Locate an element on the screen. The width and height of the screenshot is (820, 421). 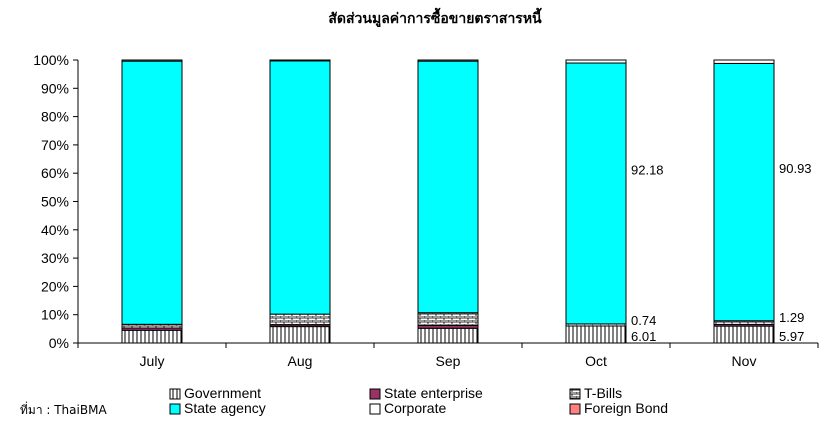
y-tick-label: 20% is located at coordinates (55, 286).